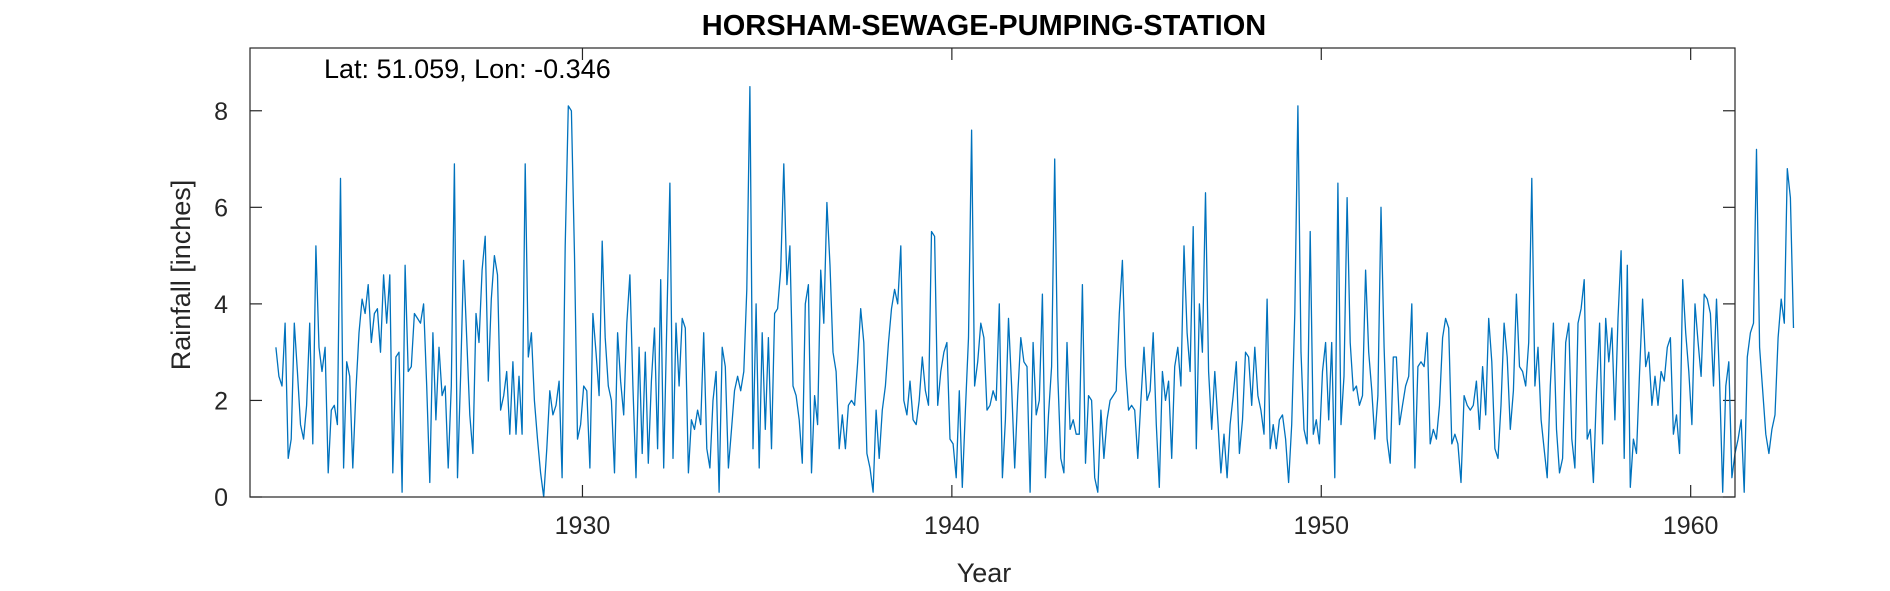 The image size is (1890, 591). What do you see at coordinates (1321, 526) in the screenshot?
I see `x-tick-label: 1950` at bounding box center [1321, 526].